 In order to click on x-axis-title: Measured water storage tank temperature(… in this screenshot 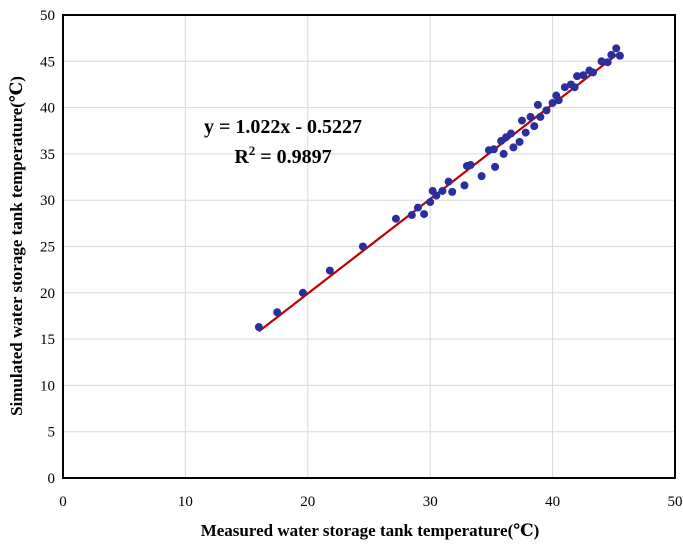, I will do `click(370, 530)`.